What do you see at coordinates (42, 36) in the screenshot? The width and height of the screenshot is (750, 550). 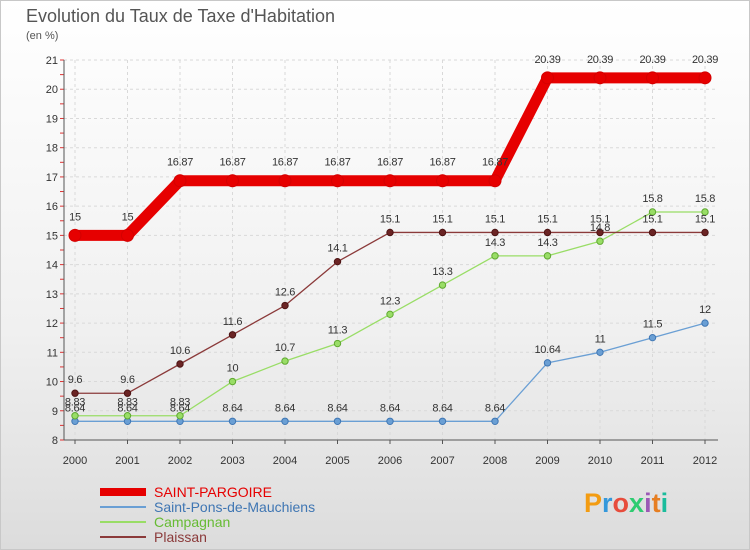 I see `chart-unit-label: (en %)` at bounding box center [42, 36].